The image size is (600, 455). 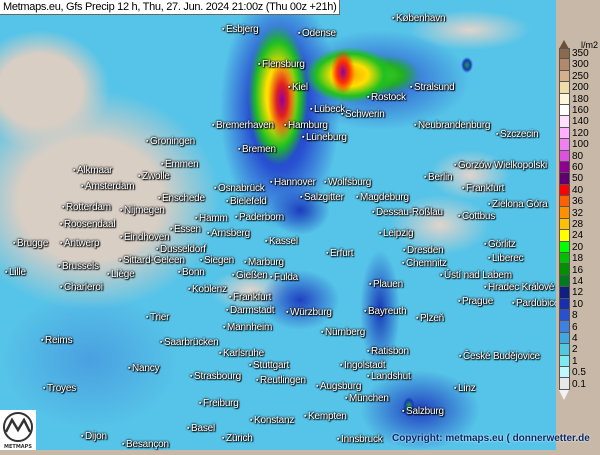 I want to click on city-label: Plzeň, so click(x=430, y=319).